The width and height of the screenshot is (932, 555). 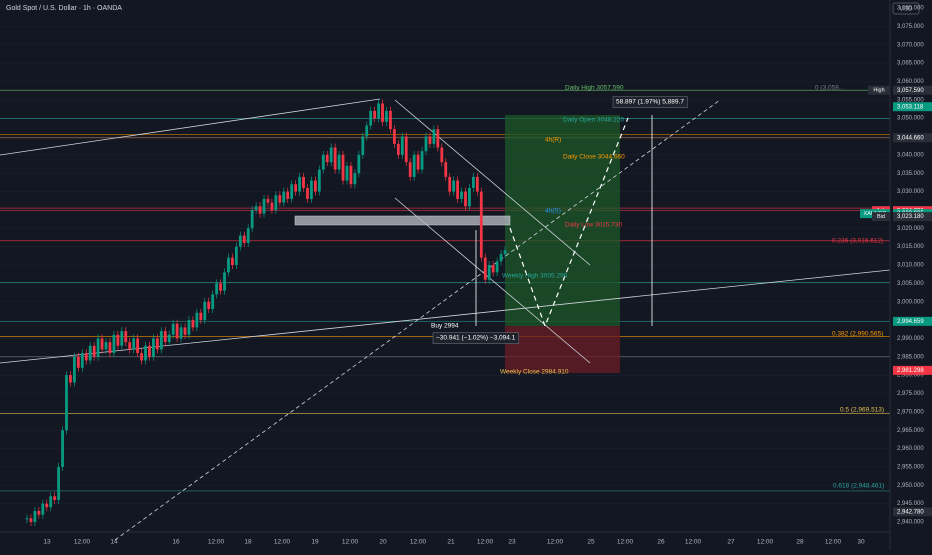 What do you see at coordinates (910, 504) in the screenshot?
I see `y-tick-label: 2,945.000` at bounding box center [910, 504].